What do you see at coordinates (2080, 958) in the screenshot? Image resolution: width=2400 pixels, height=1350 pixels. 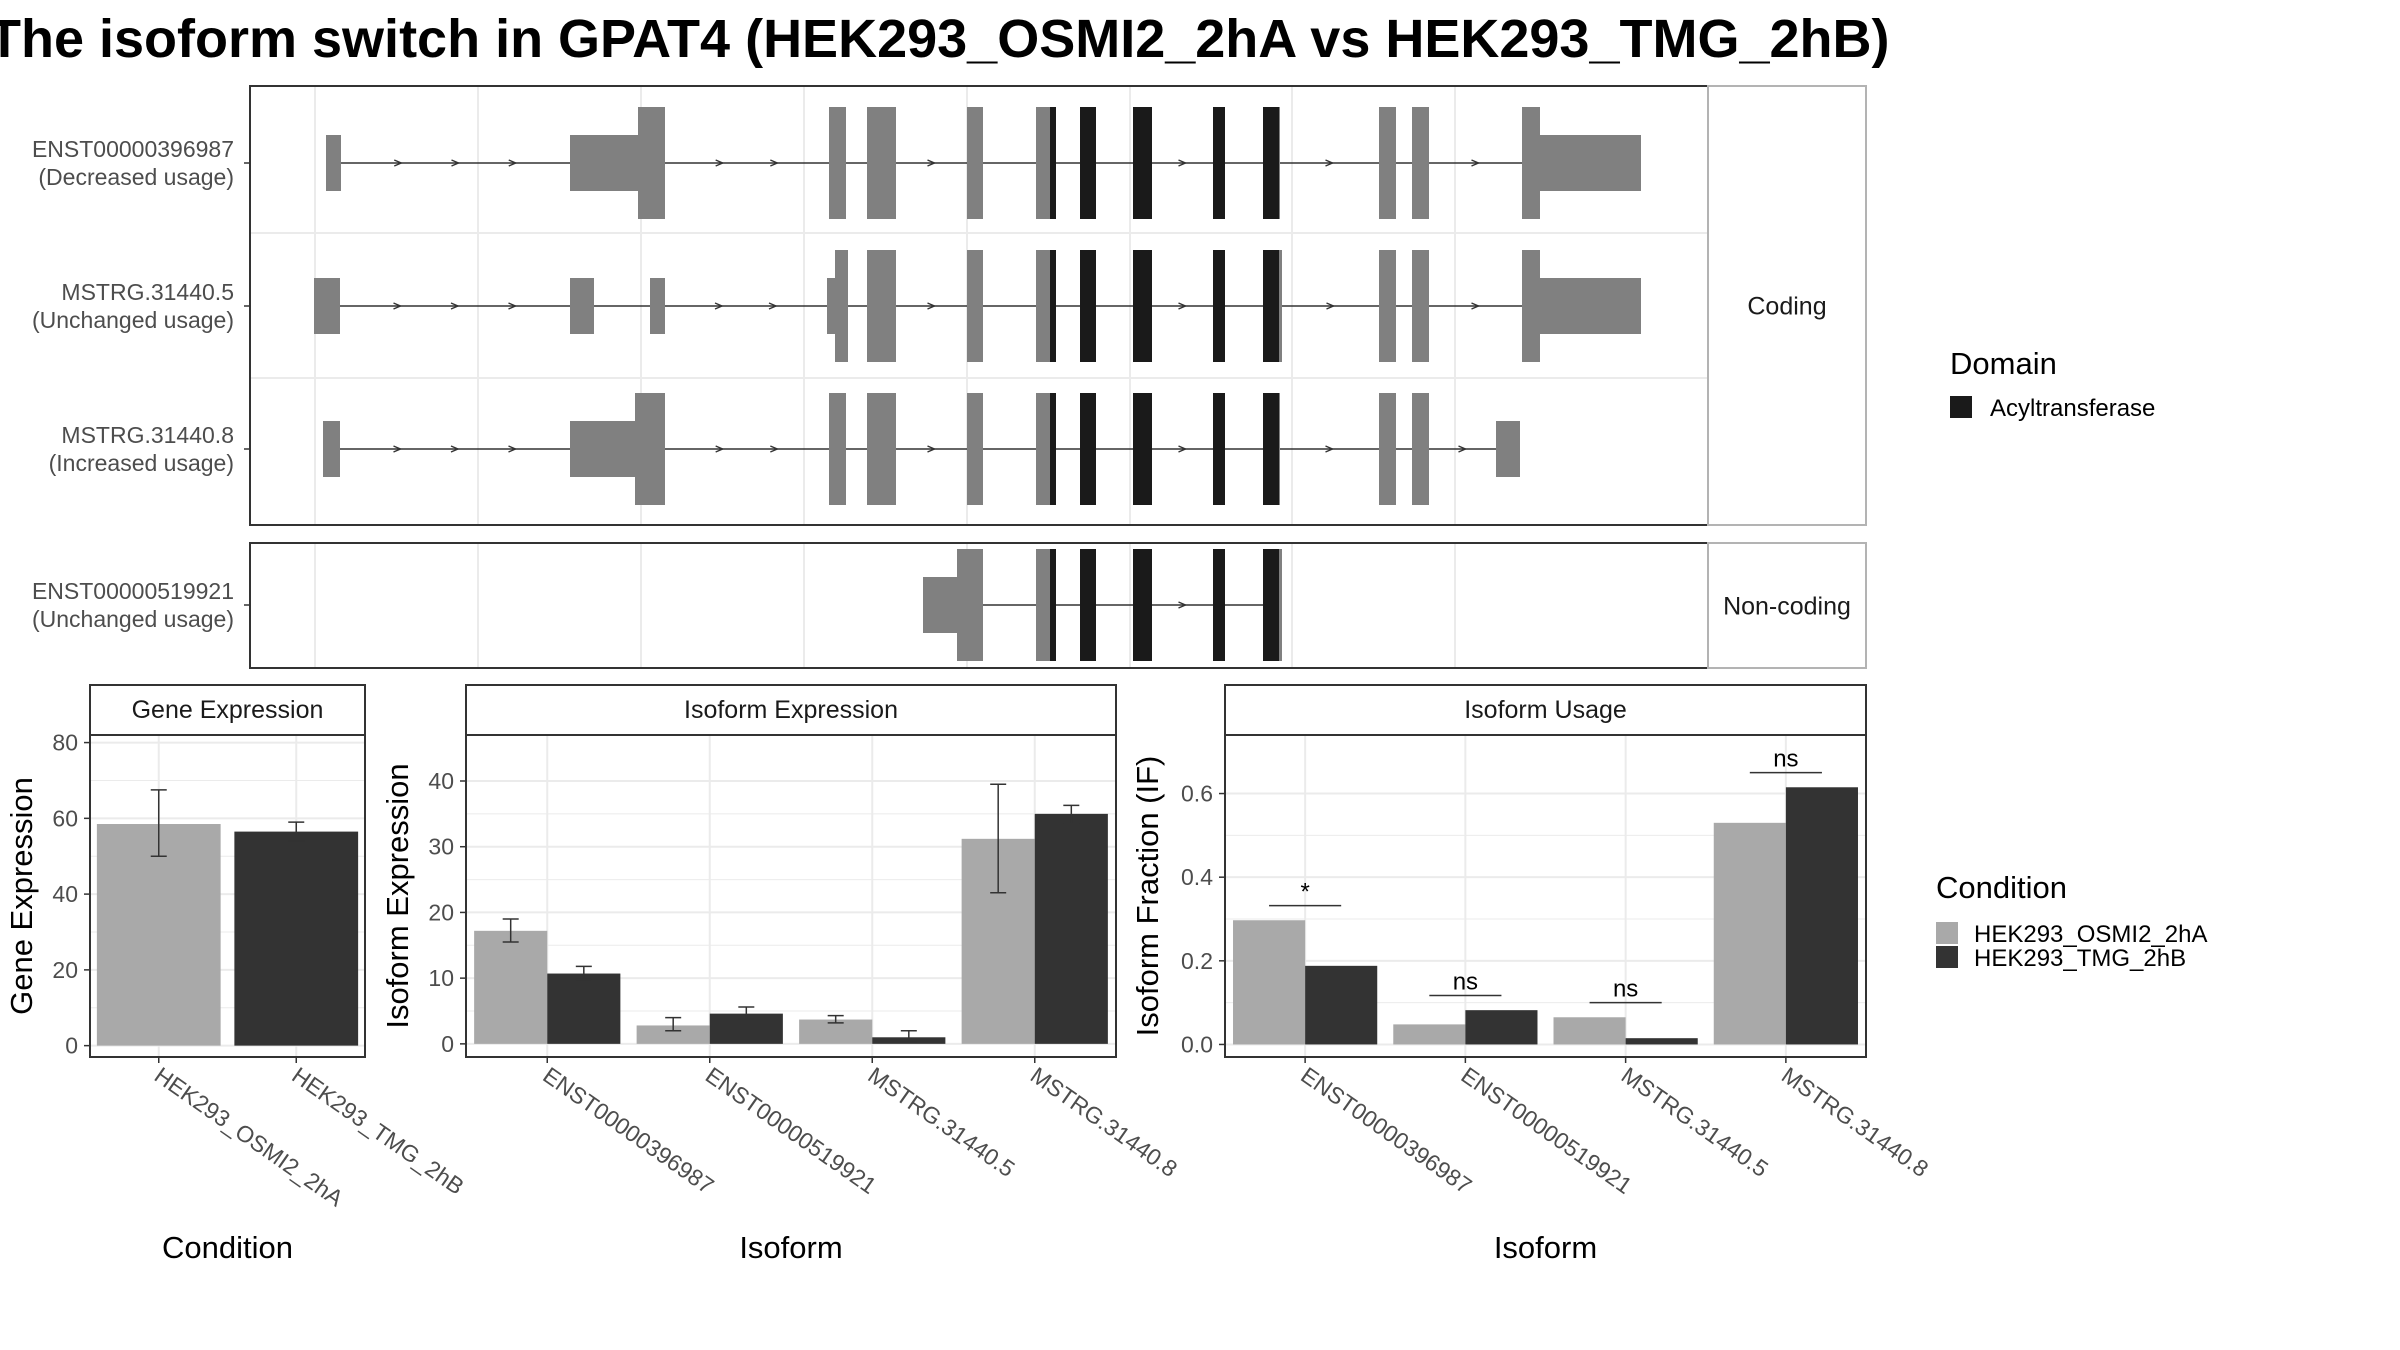 I see `condition-legend-label: HEK293_TMG_2hB` at bounding box center [2080, 958].